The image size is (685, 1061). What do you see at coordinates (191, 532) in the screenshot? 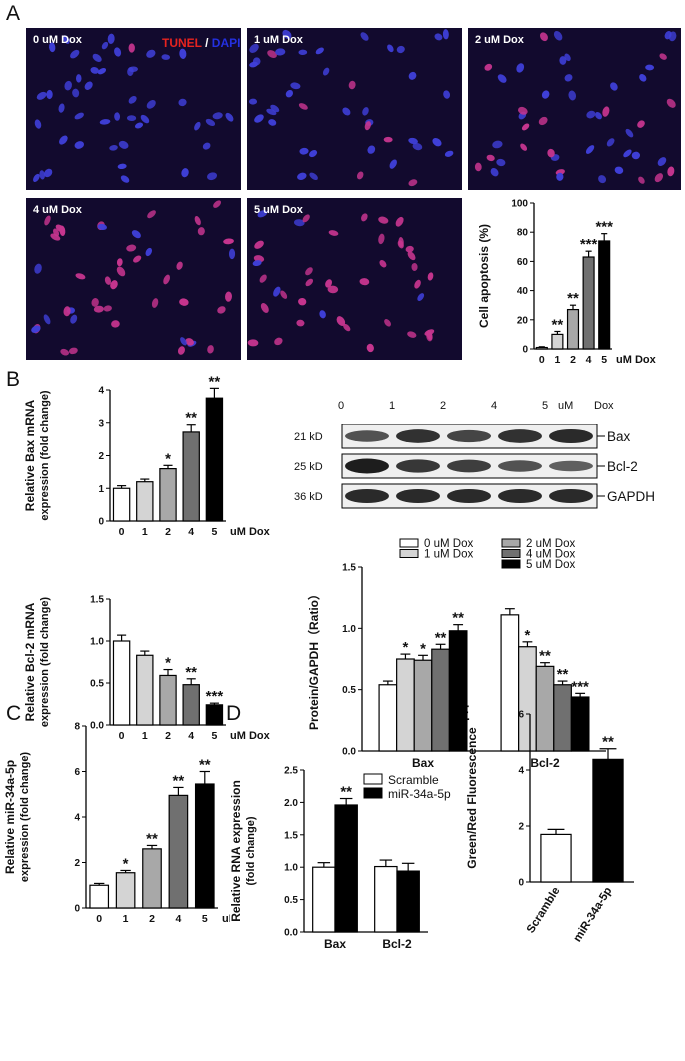
I see `x-tick-label: 4` at bounding box center [191, 532].